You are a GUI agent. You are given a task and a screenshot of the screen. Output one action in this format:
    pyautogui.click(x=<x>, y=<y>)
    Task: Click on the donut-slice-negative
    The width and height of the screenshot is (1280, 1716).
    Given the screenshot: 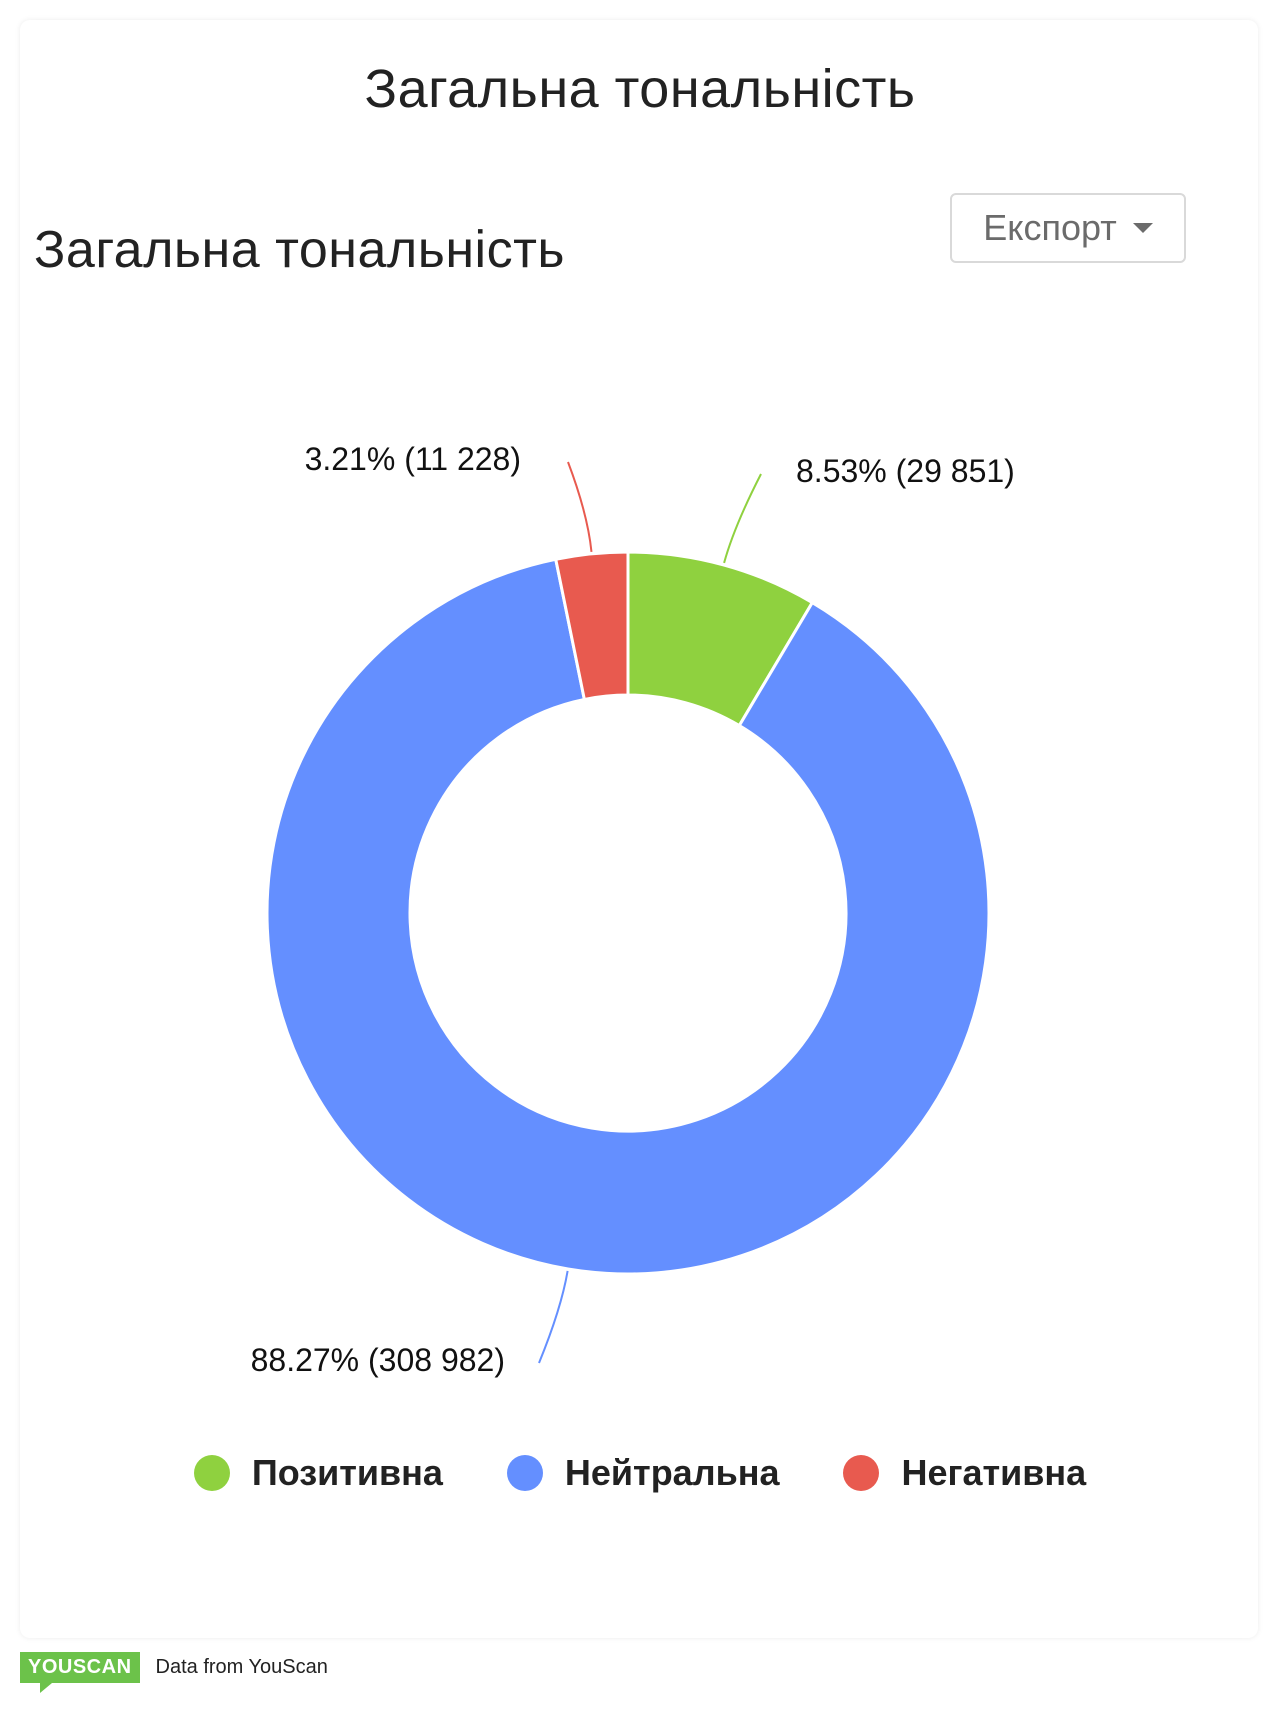 What is the action you would take?
    pyautogui.click(x=591, y=626)
    